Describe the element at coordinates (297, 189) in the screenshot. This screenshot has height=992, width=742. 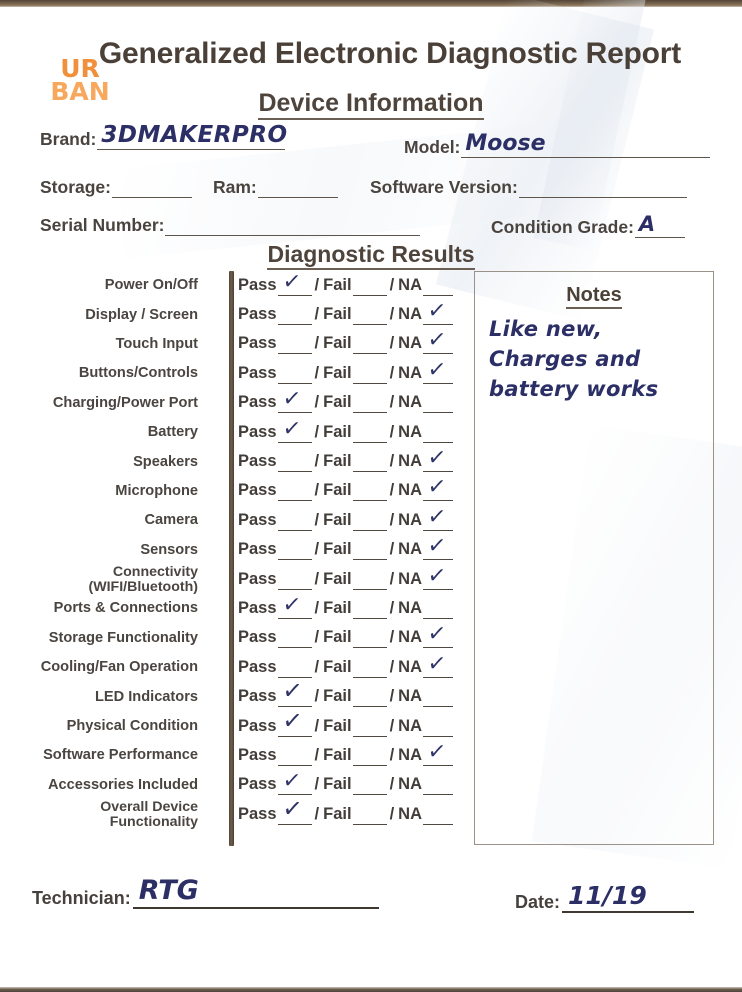
I see `ram-input` at that location.